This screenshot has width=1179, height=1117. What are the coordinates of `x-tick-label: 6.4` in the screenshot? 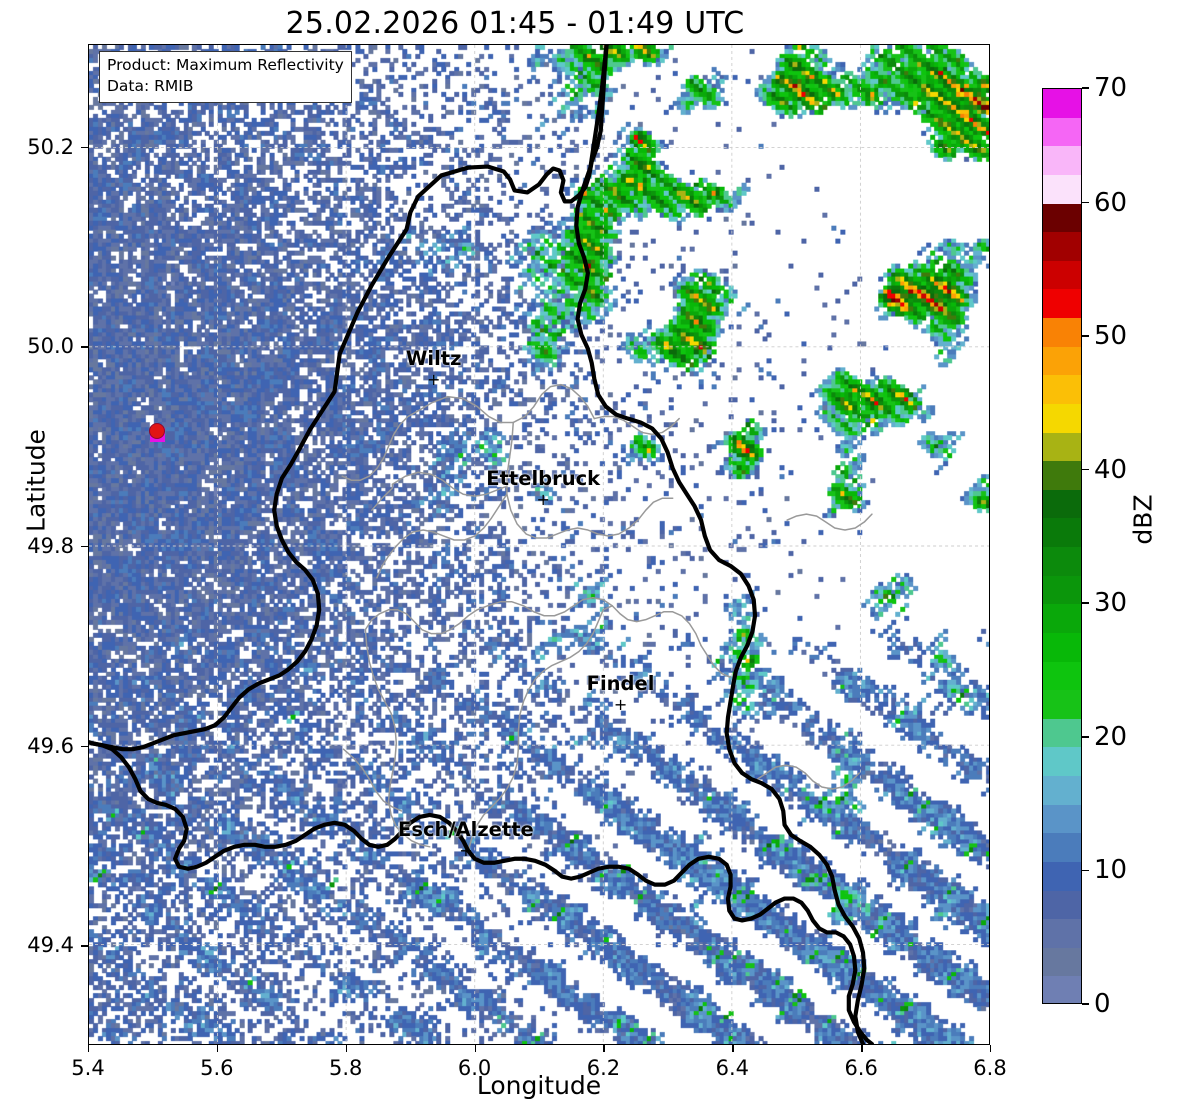 It's located at (732, 1068).